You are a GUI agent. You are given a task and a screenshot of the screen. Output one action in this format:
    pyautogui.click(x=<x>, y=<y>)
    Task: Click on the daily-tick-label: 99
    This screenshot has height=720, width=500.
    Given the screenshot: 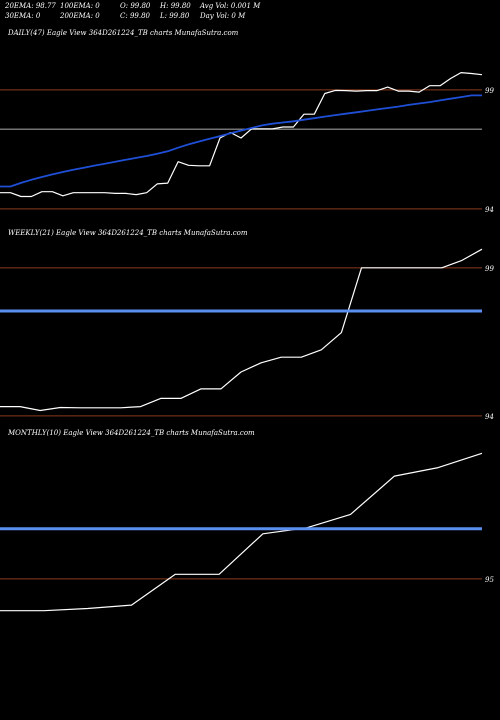 What is the action you would take?
    pyautogui.click(x=489, y=91)
    